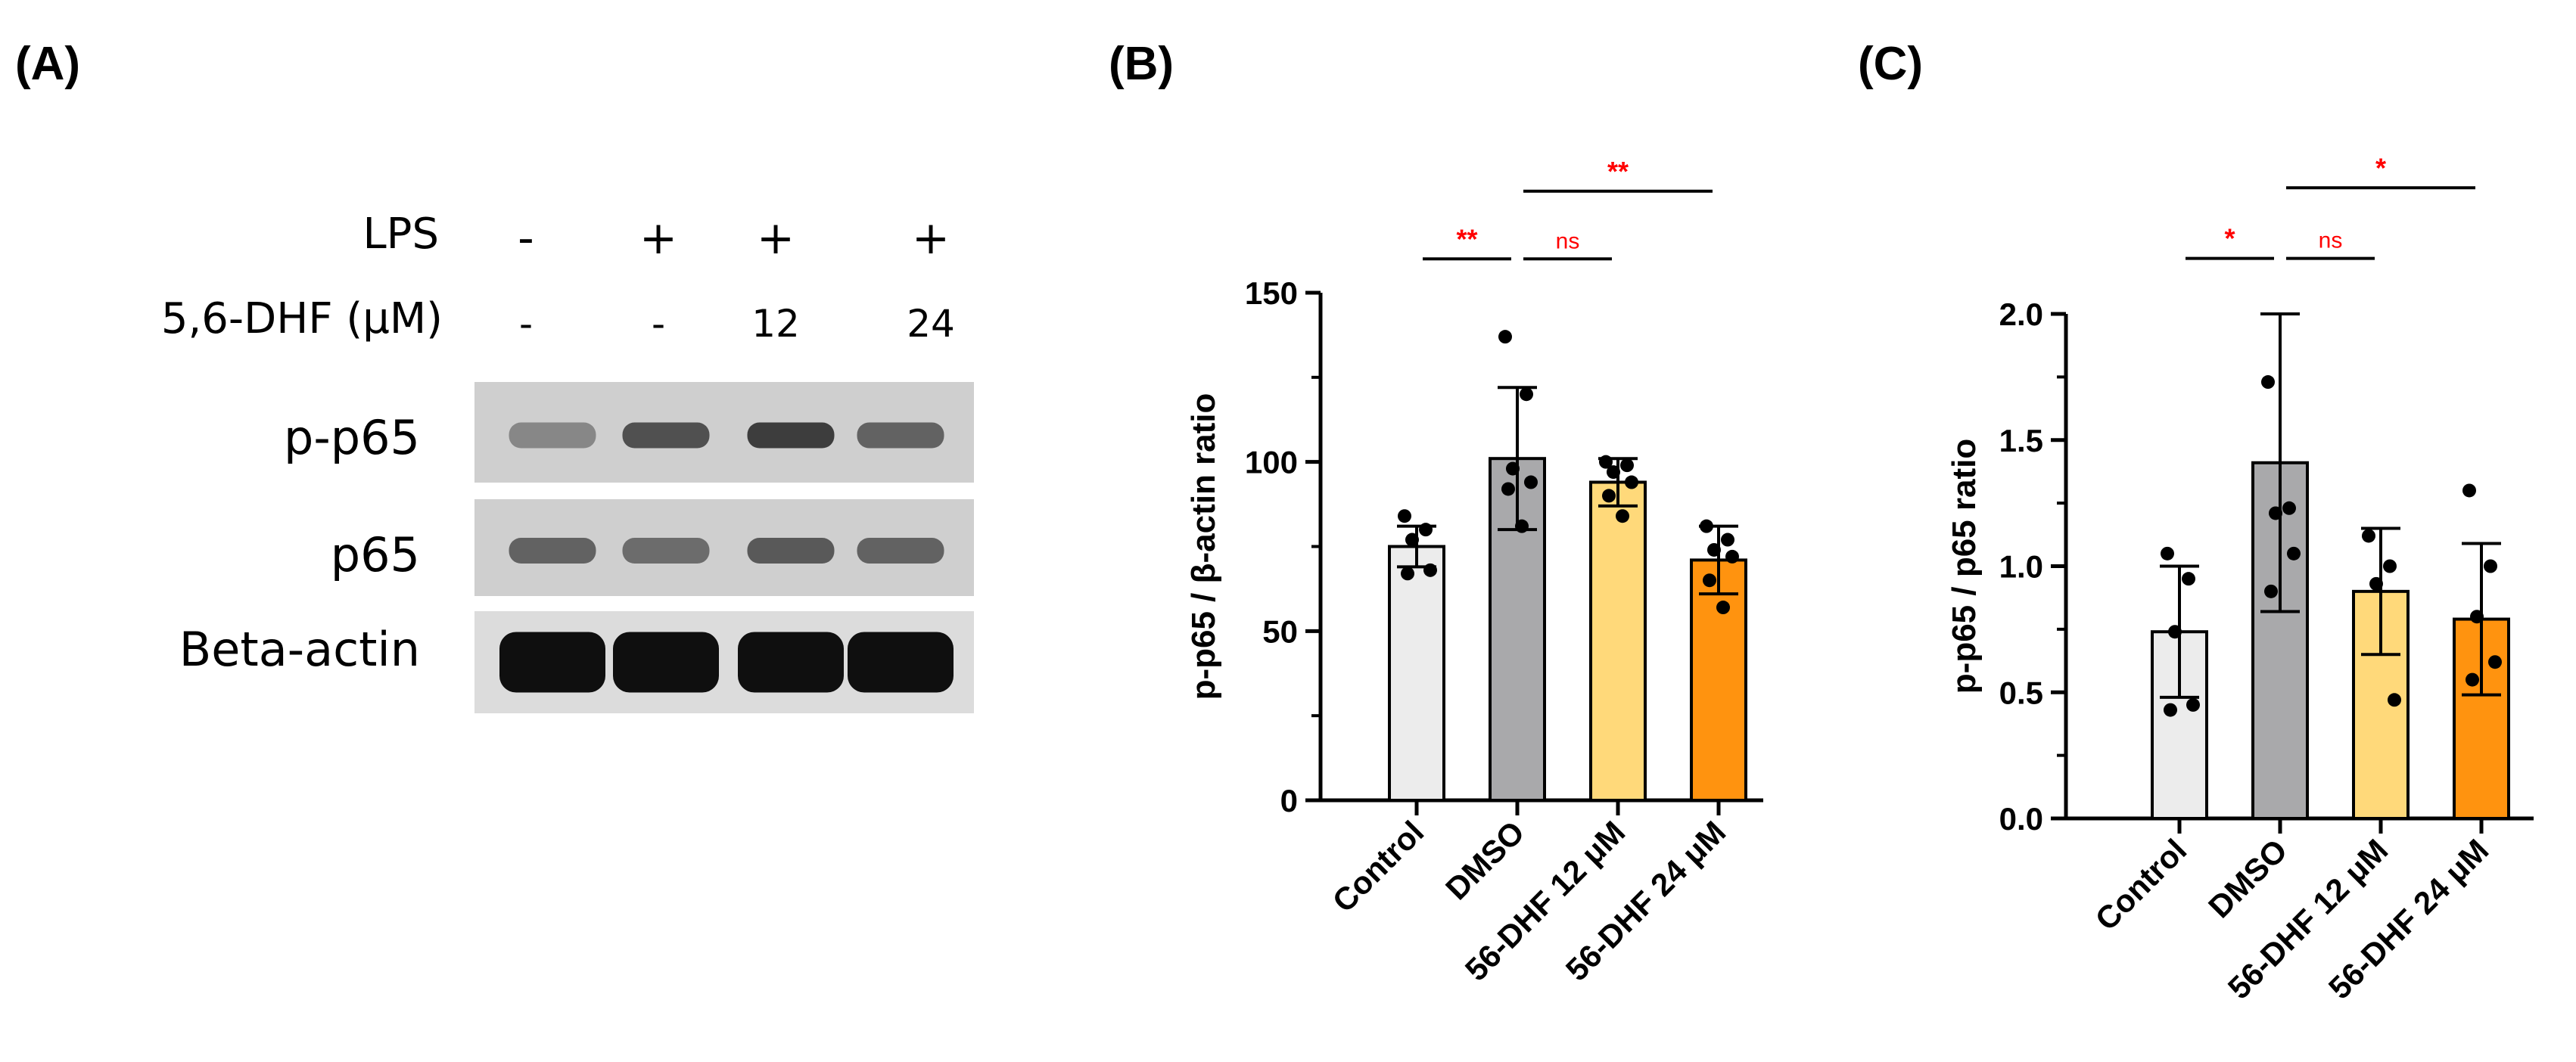  What do you see at coordinates (375, 554) in the screenshot?
I see `blot-band-label: p65` at bounding box center [375, 554].